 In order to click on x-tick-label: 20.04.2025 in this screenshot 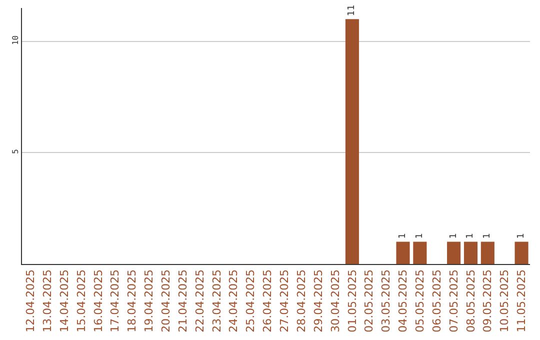, I will do `click(166, 300)`.